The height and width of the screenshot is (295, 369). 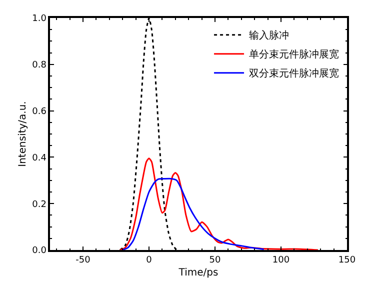 What do you see at coordinates (39, 205) in the screenshot?
I see `y-tick-label: 0.2` at bounding box center [39, 205].